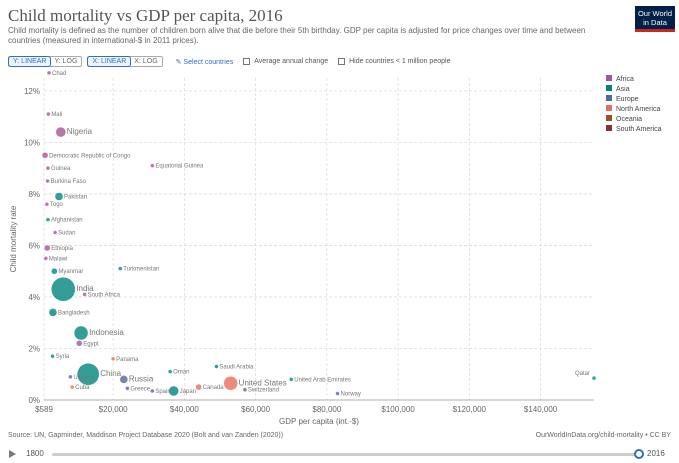 The height and width of the screenshot is (463, 679). I want to click on y-tick-label: 4%, so click(34, 297).